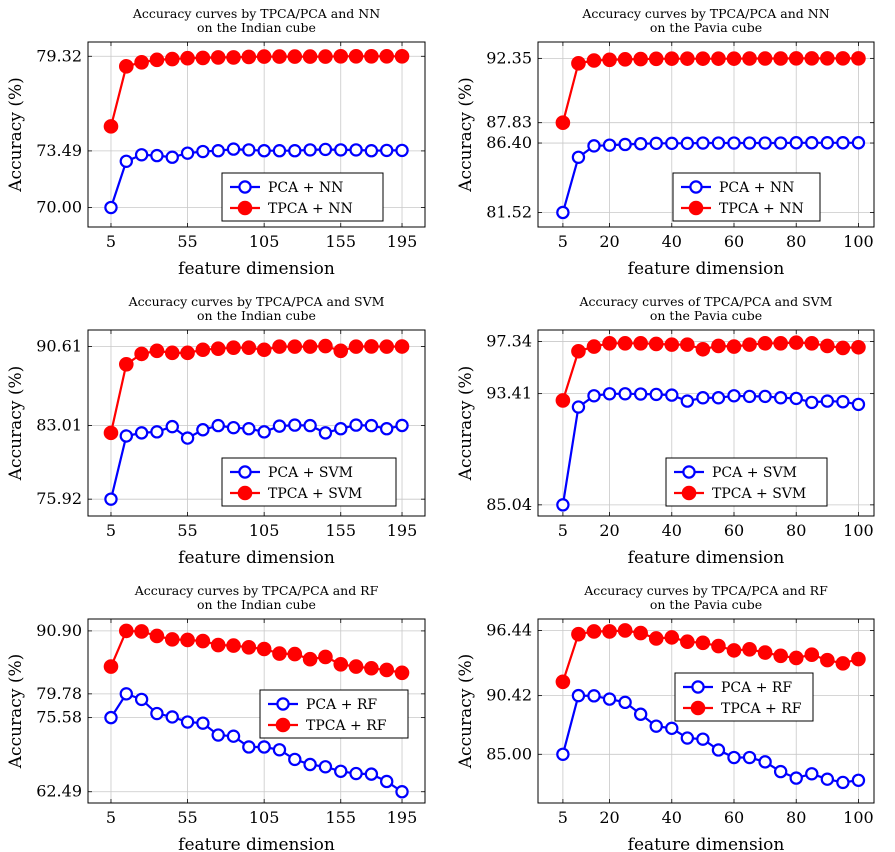 Image resolution: width=895 pixels, height=852 pixels. Describe the element at coordinates (59, 207) in the screenshot. I see `y-tick-label: 70.00` at that location.